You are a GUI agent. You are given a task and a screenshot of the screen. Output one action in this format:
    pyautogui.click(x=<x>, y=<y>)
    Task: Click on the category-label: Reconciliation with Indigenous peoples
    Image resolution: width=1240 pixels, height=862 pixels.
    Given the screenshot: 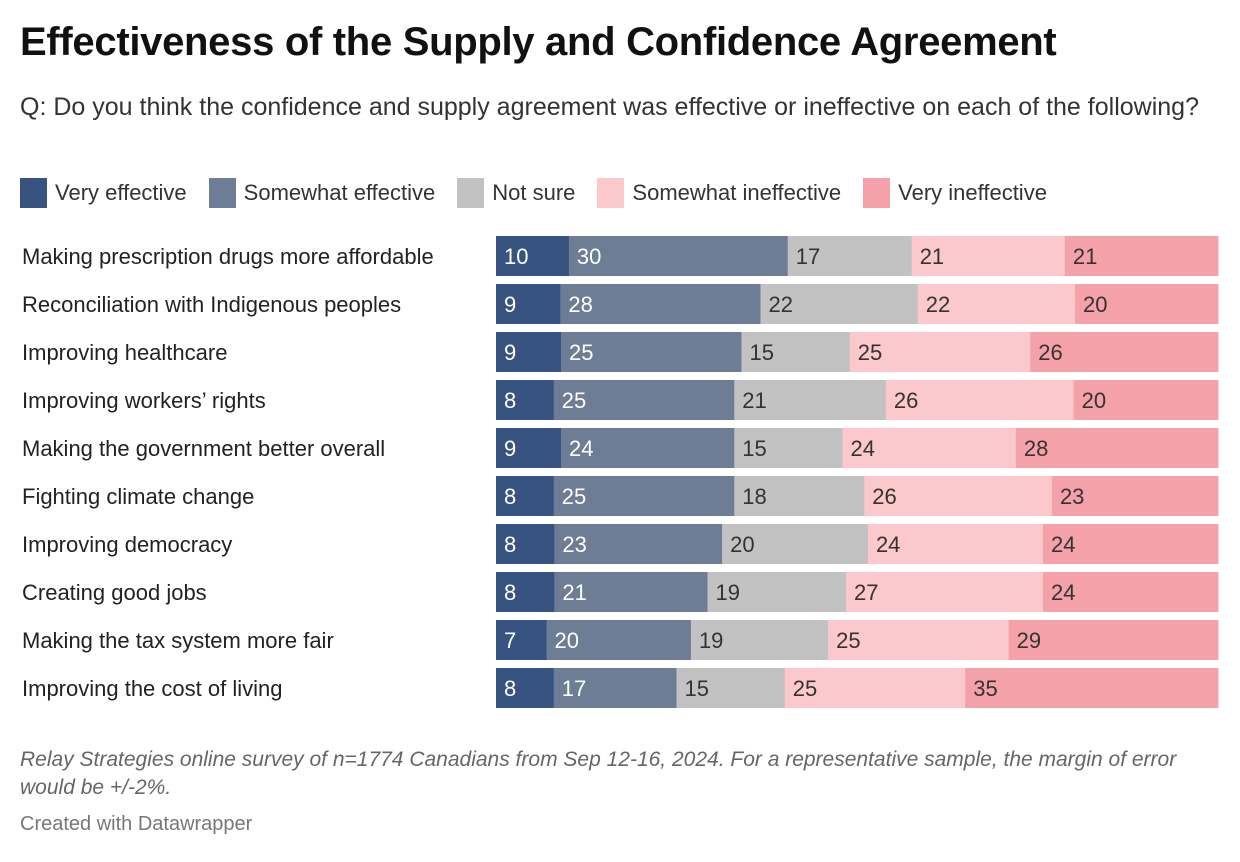 What is the action you would take?
    pyautogui.click(x=211, y=304)
    